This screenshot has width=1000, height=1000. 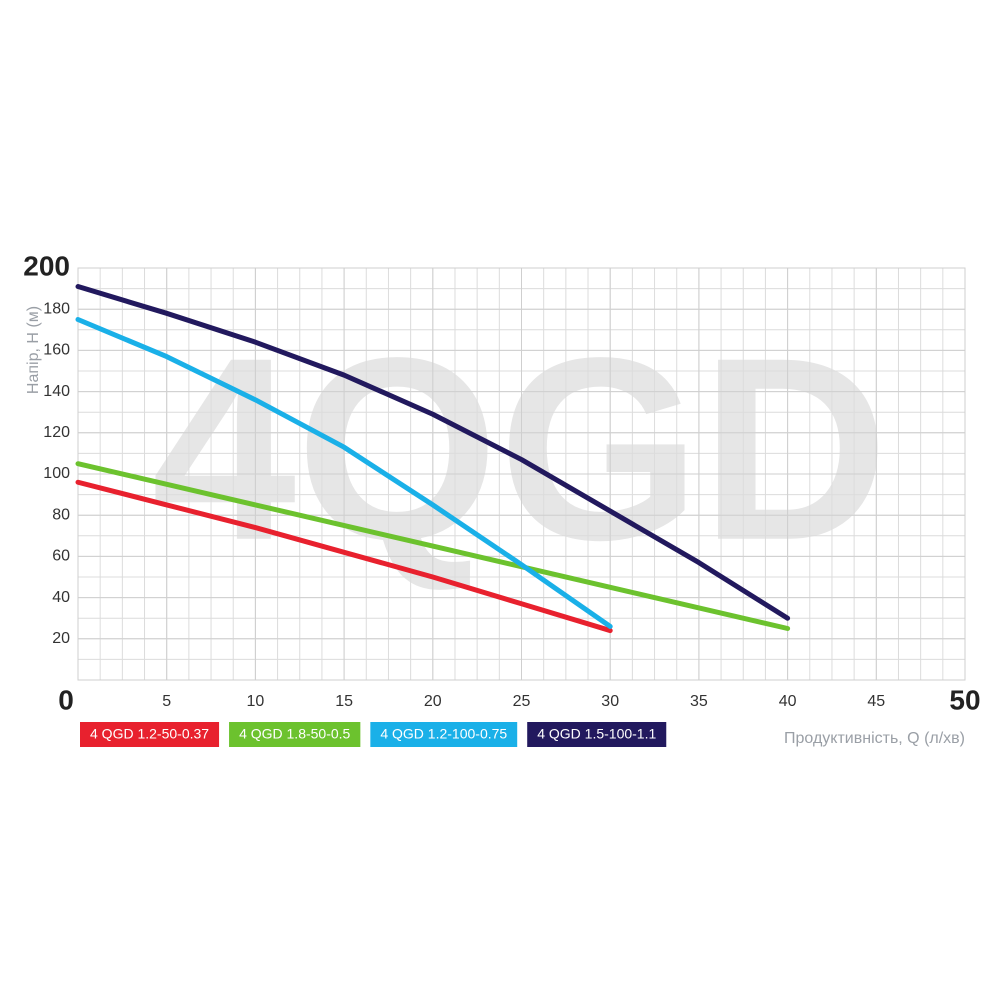 What do you see at coordinates (788, 701) in the screenshot?
I see `x-tick-label: 40` at bounding box center [788, 701].